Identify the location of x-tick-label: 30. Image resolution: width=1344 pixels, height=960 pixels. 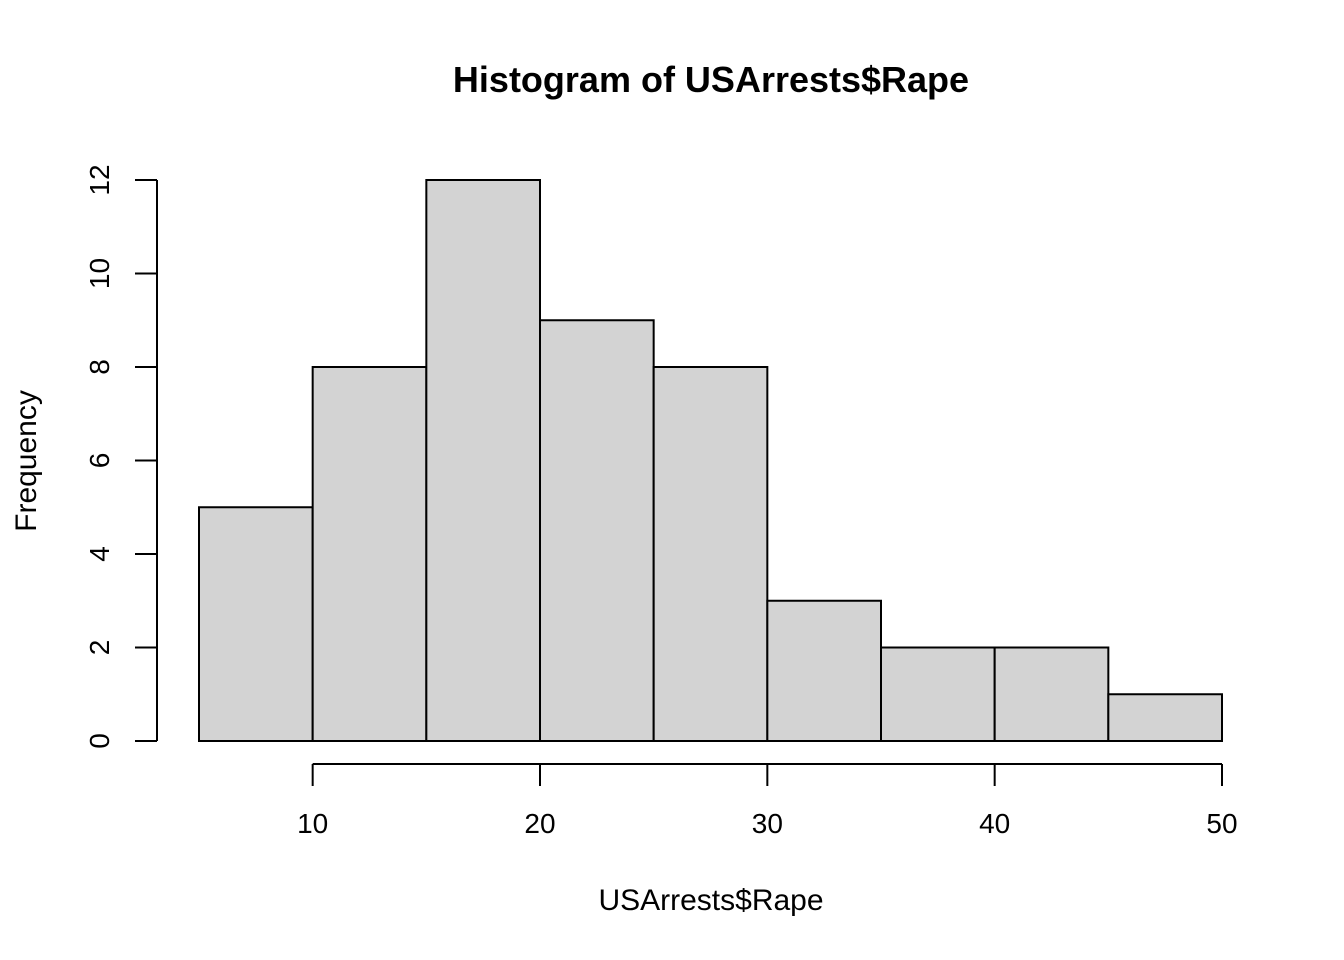
(767, 823).